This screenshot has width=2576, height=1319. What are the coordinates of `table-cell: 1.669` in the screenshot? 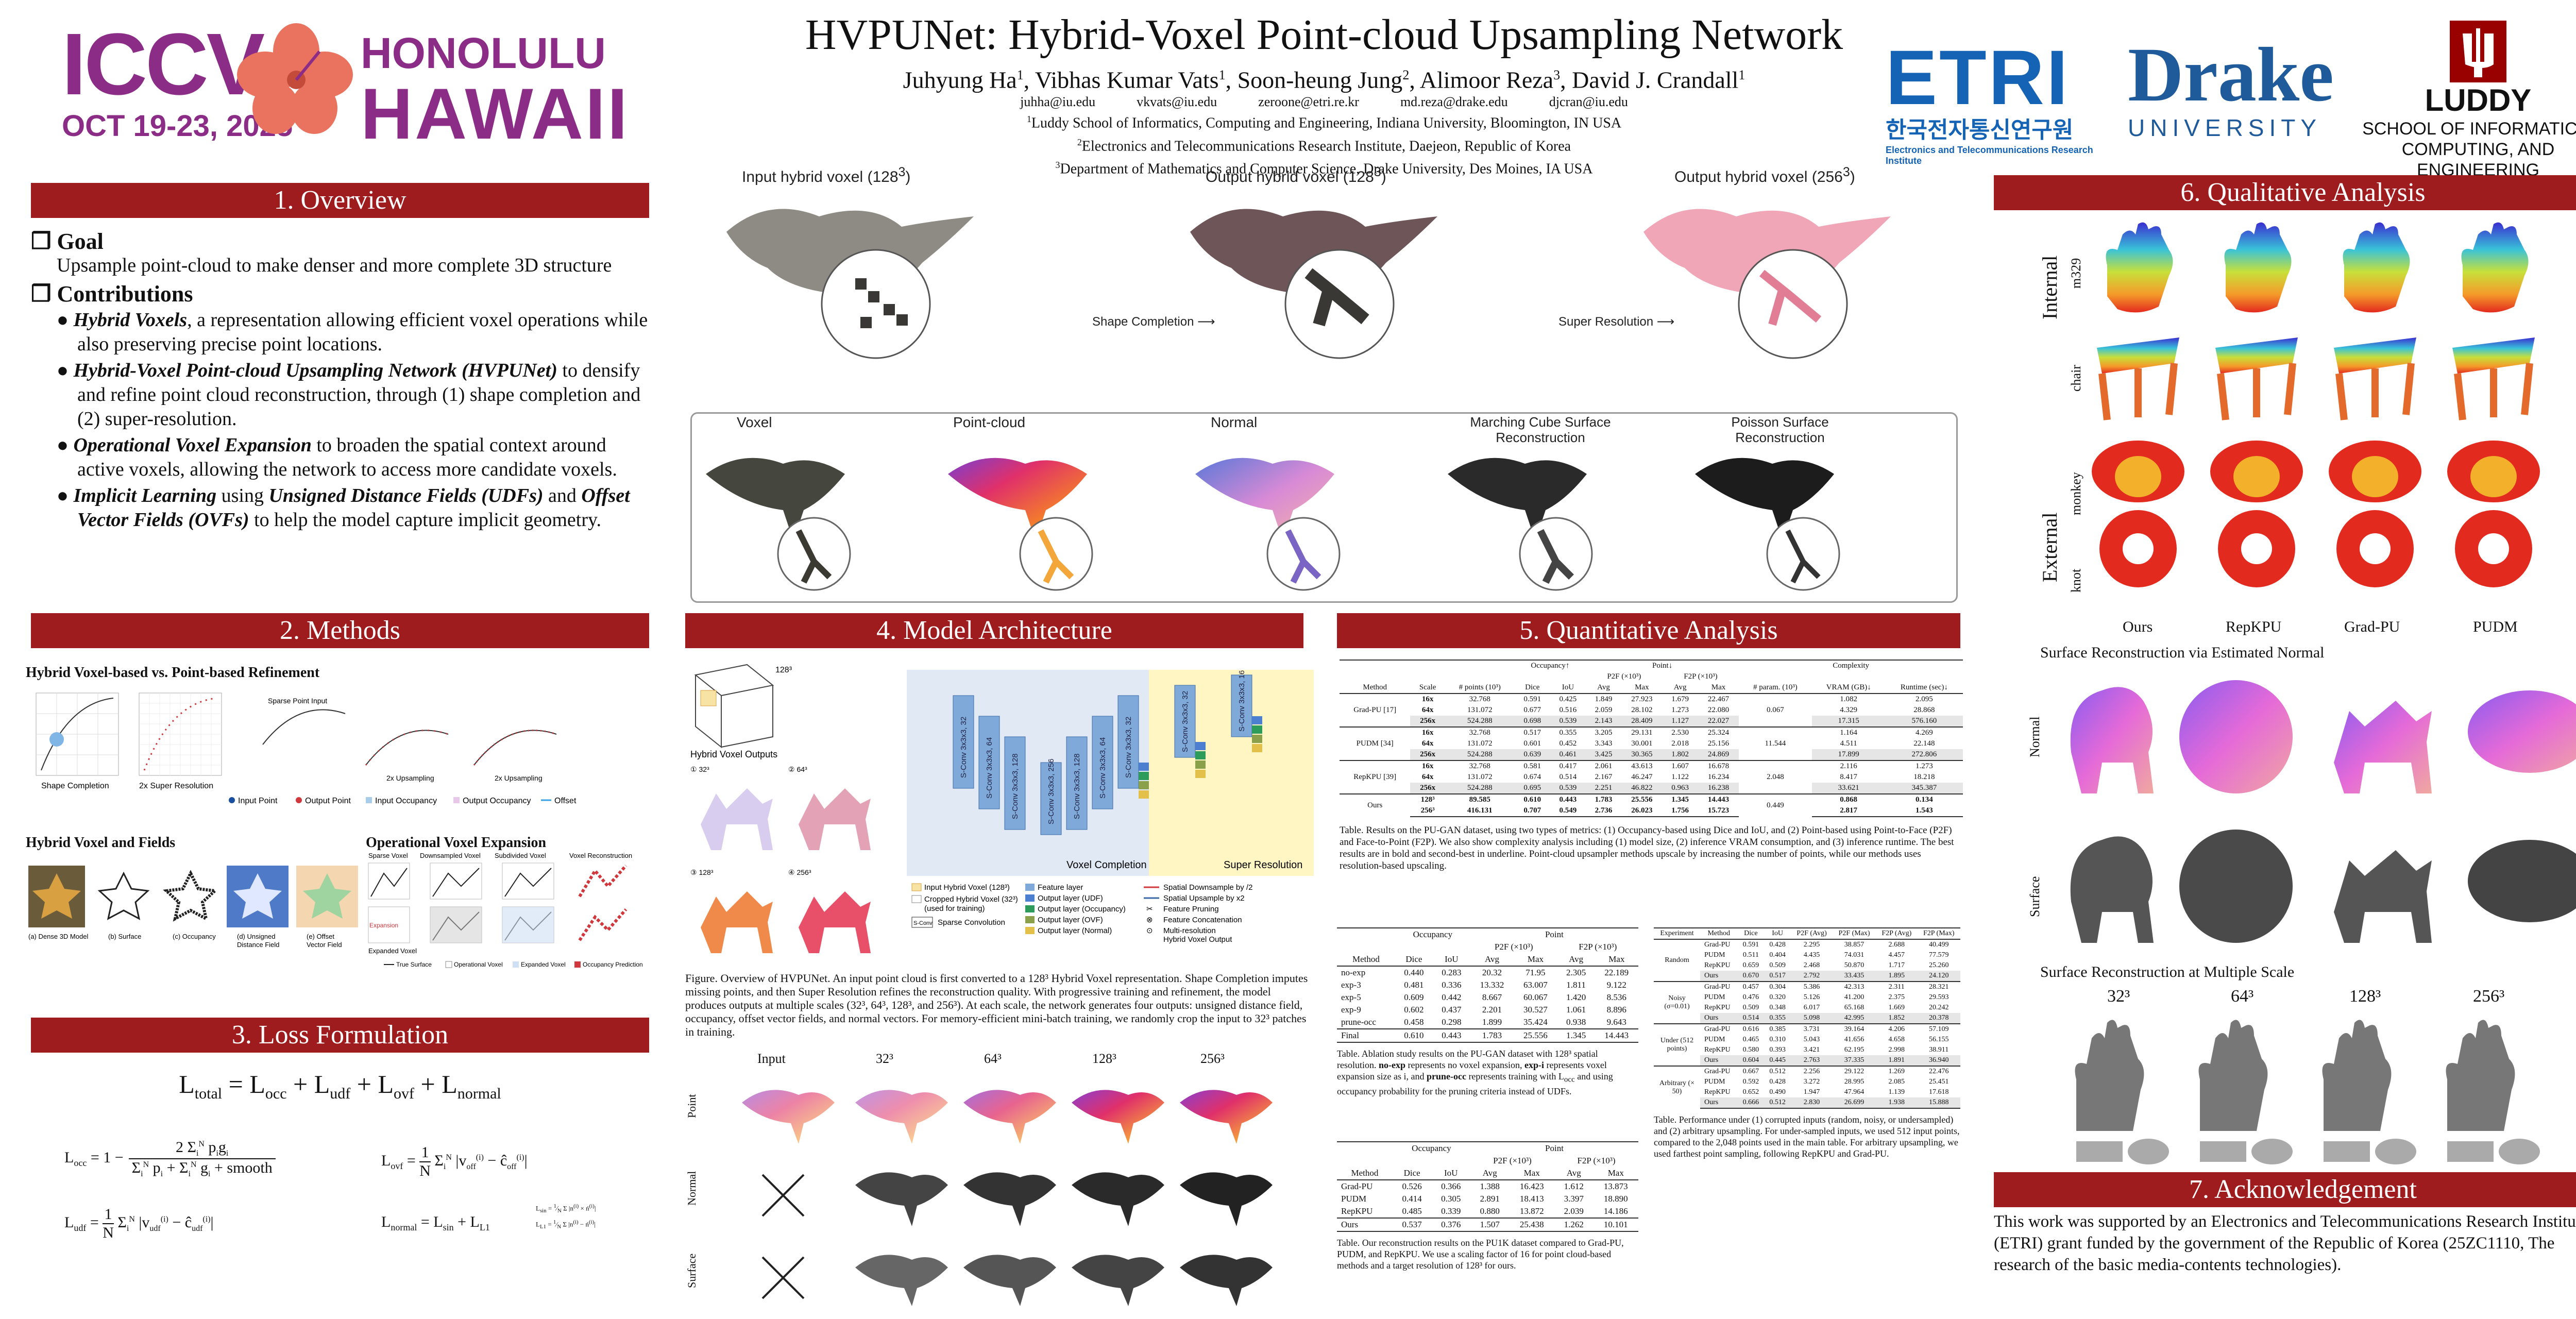 It's located at (1896, 1007).